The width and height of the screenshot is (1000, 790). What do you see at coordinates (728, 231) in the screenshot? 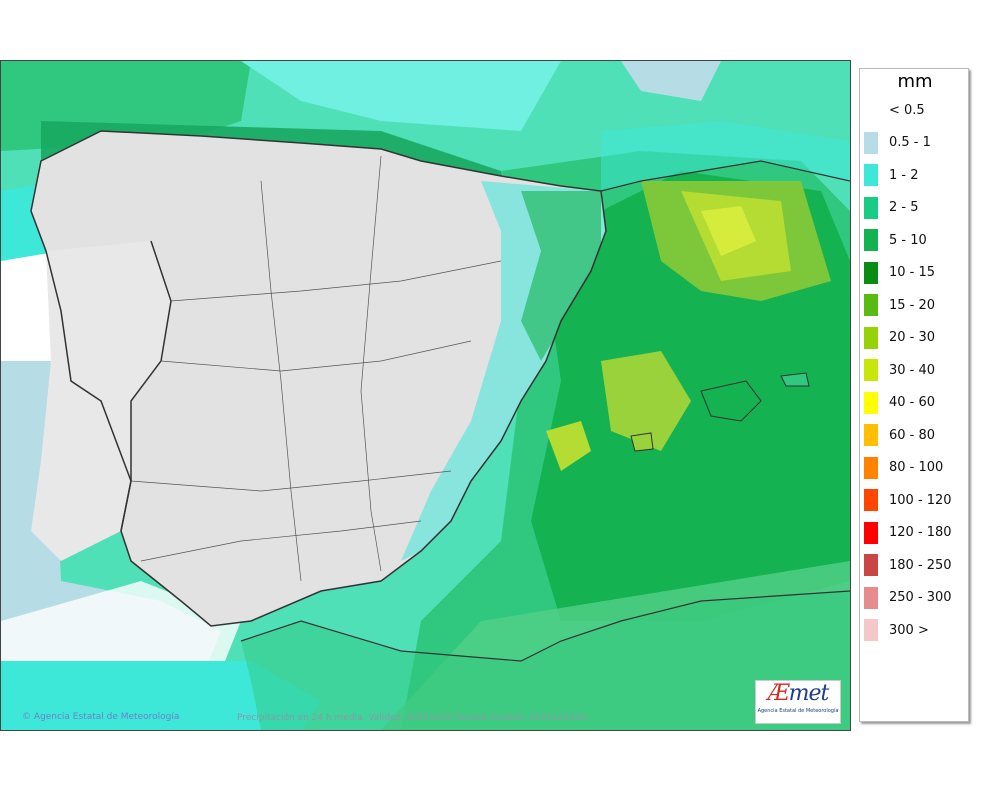
I see `precip-zone-30-40-northeast` at bounding box center [728, 231].